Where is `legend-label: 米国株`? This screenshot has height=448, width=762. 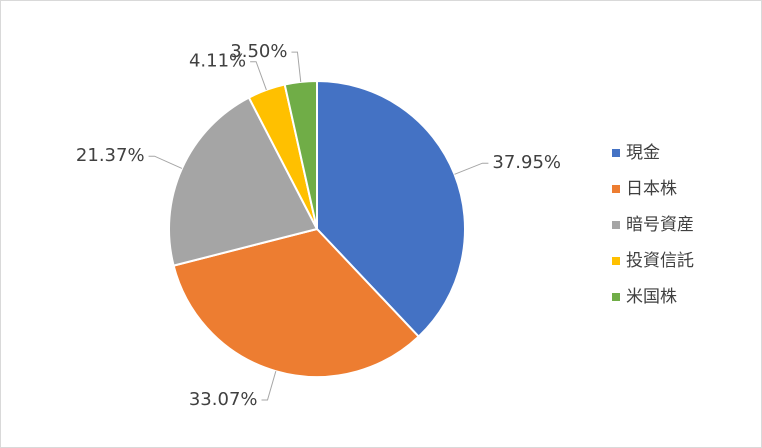 legend-label: 米国株 is located at coordinates (651, 297).